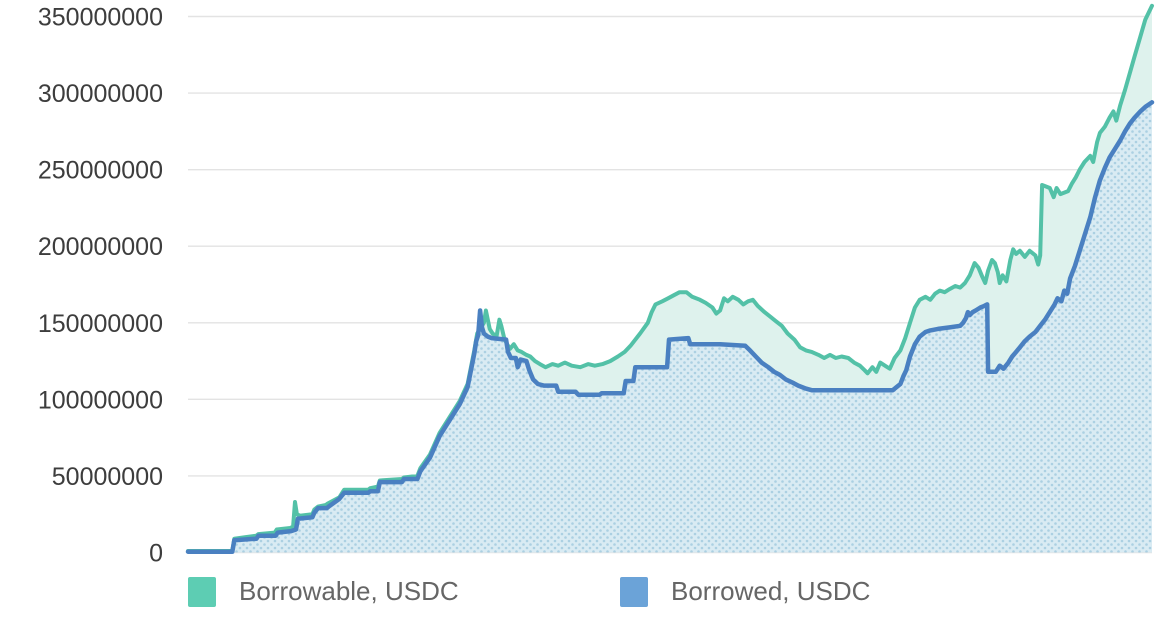 This screenshot has height=636, width=1174. I want to click on y-axis-tick-label: 250000000, so click(100, 171).